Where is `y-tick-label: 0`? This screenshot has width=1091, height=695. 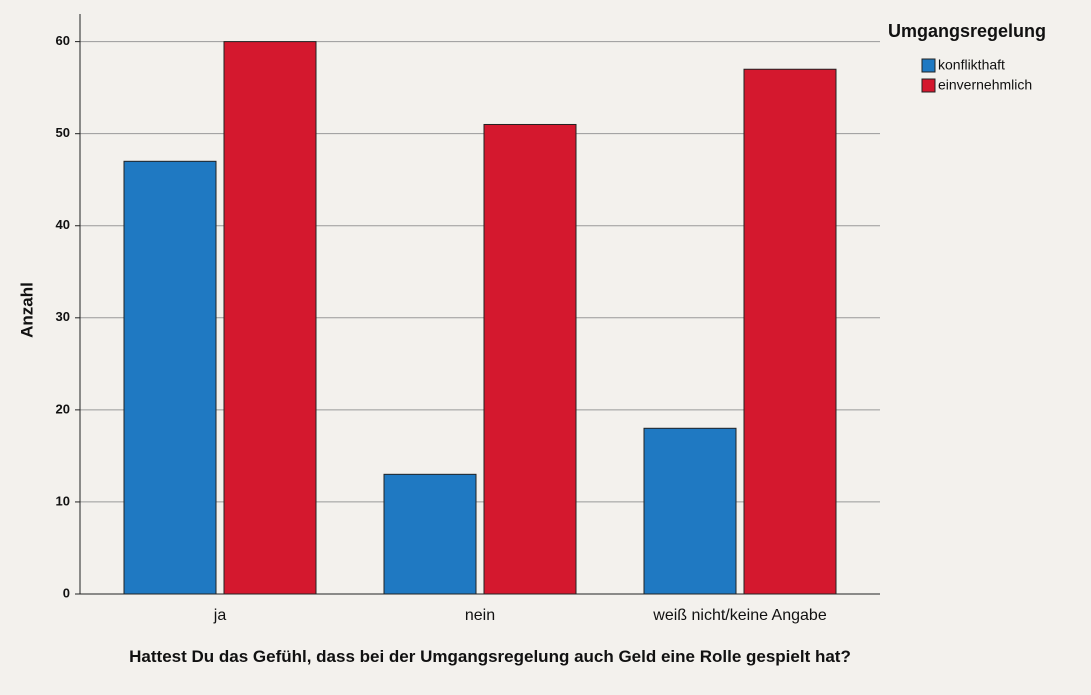
y-tick-label: 0 is located at coordinates (66, 592).